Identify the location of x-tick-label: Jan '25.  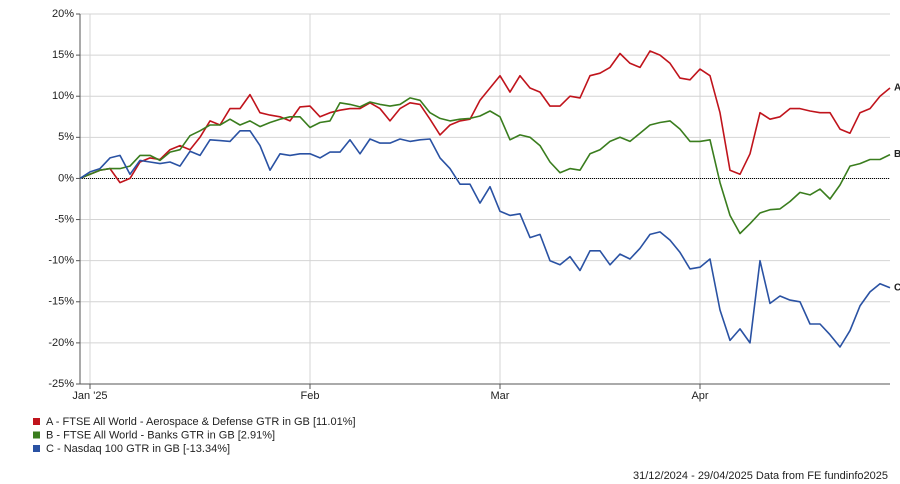
(89, 396).